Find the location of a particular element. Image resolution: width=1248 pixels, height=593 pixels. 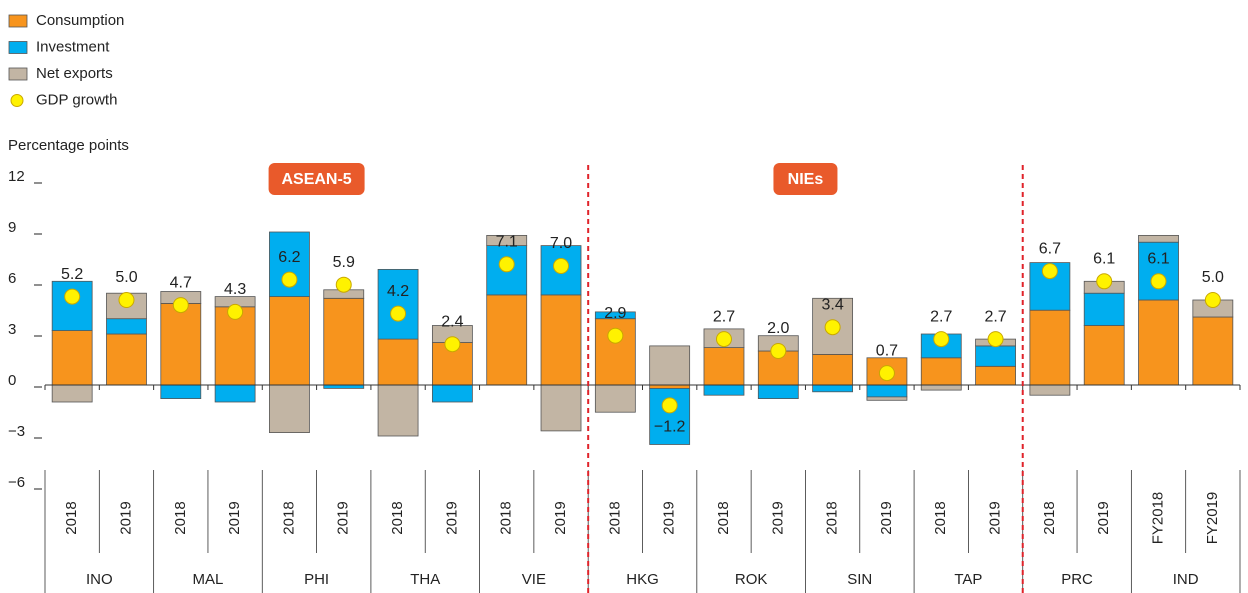

data-label: 2.0 is located at coordinates (778, 328).